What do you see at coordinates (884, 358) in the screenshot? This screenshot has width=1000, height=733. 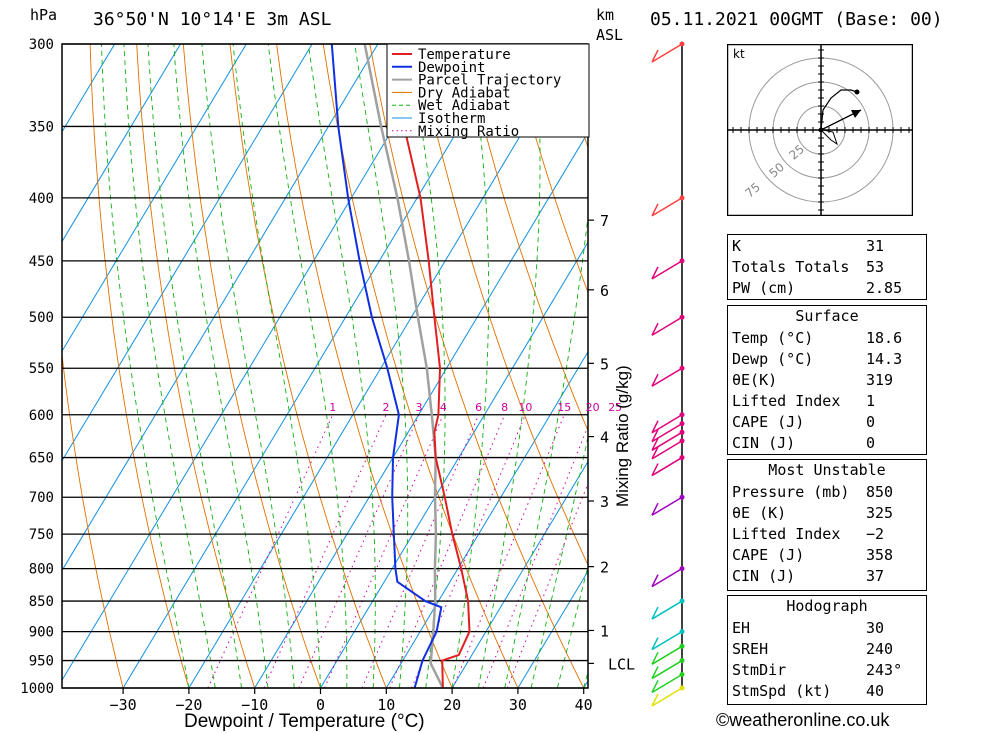 I see `surface-dewp-value: 14.3` at bounding box center [884, 358].